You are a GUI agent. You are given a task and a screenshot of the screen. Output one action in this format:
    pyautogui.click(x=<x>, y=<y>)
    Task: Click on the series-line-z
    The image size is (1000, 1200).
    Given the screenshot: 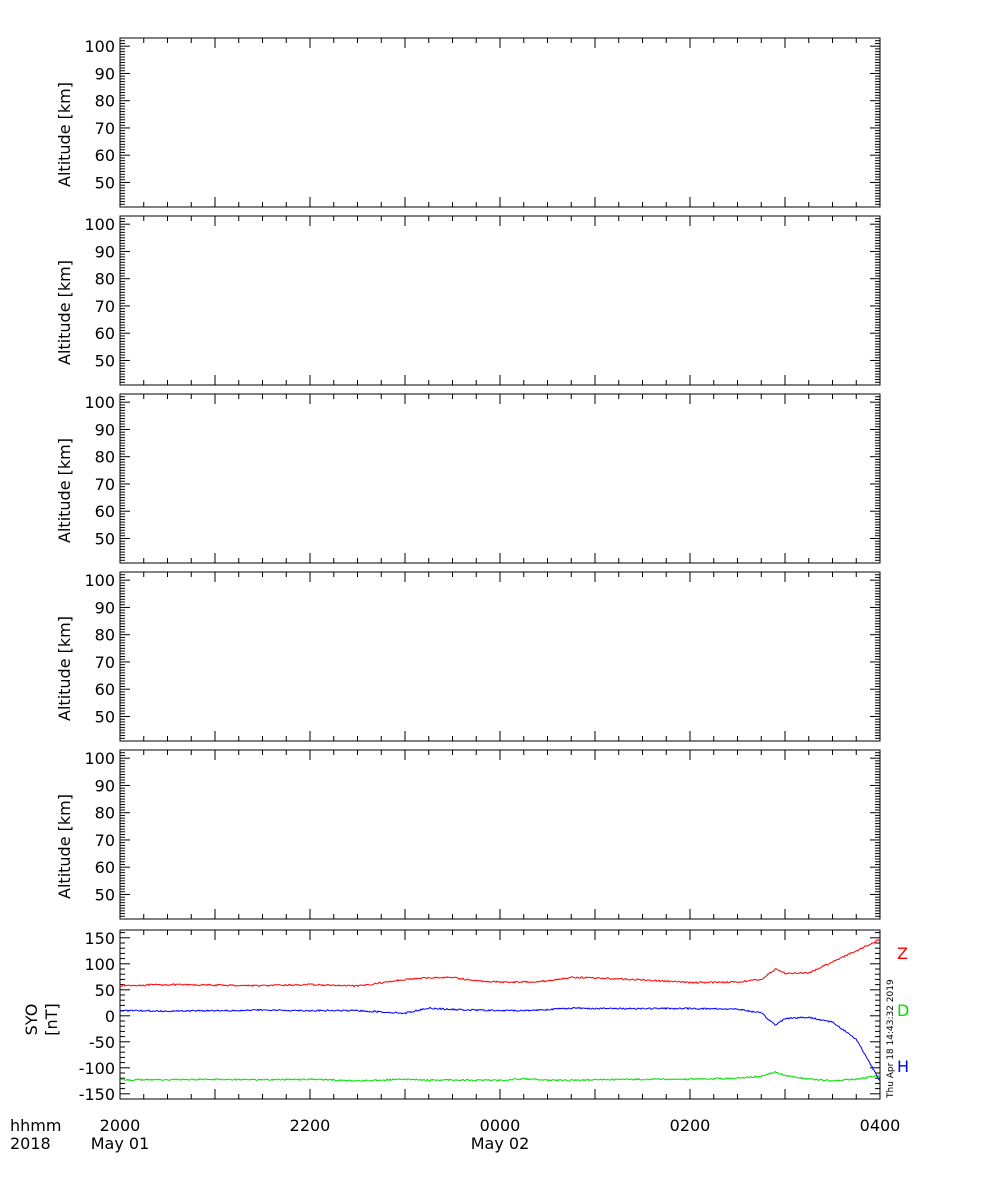 What is the action you would take?
    pyautogui.click(x=500, y=963)
    